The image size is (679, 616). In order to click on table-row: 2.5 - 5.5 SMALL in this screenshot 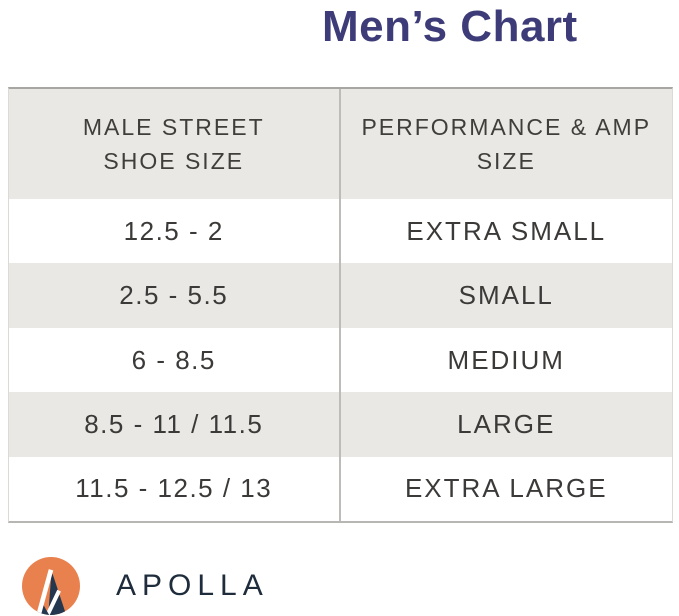, I will do `click(340, 295)`.